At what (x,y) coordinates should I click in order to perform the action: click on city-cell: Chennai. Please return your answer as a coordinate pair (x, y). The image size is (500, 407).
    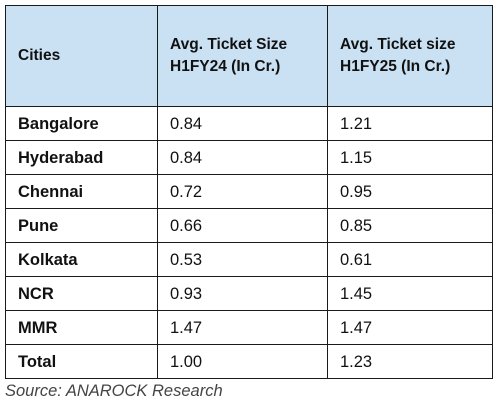
    Looking at the image, I should click on (81, 191).